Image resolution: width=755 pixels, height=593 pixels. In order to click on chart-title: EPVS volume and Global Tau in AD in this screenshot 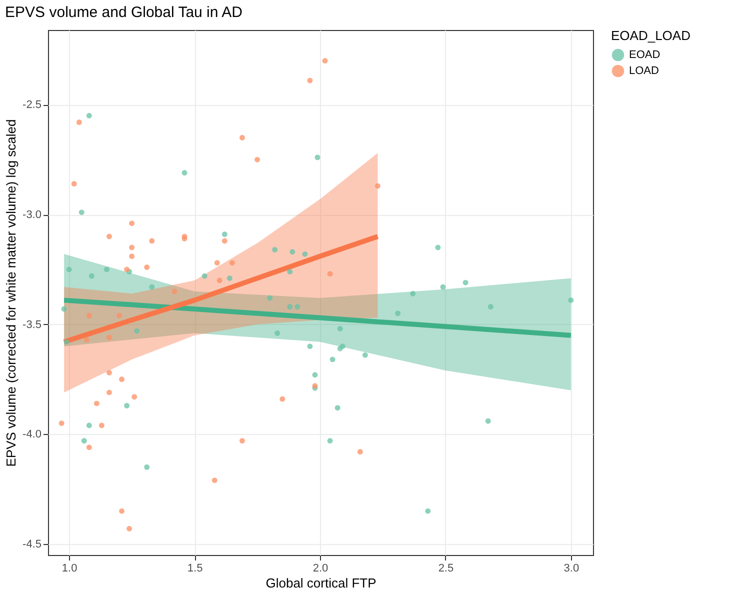, I will do `click(124, 12)`.